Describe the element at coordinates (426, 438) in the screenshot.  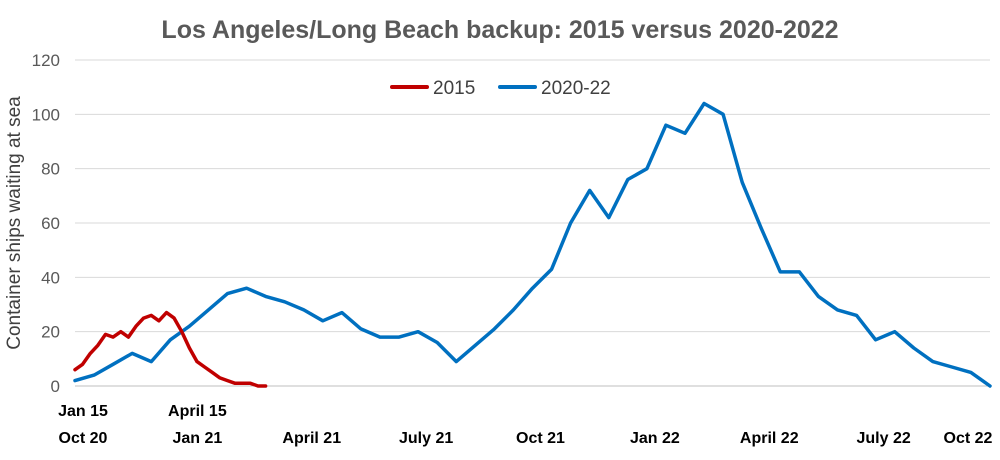
I see `x-tick-label-2020-22: July 21` at that location.